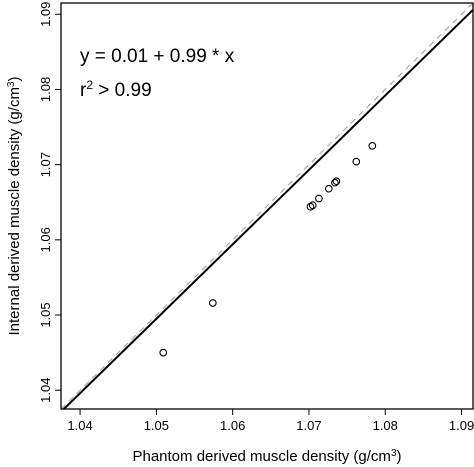 This screenshot has height=467, width=474. Describe the element at coordinates (45, 390) in the screenshot. I see `y-tick-label: 1.04` at that location.